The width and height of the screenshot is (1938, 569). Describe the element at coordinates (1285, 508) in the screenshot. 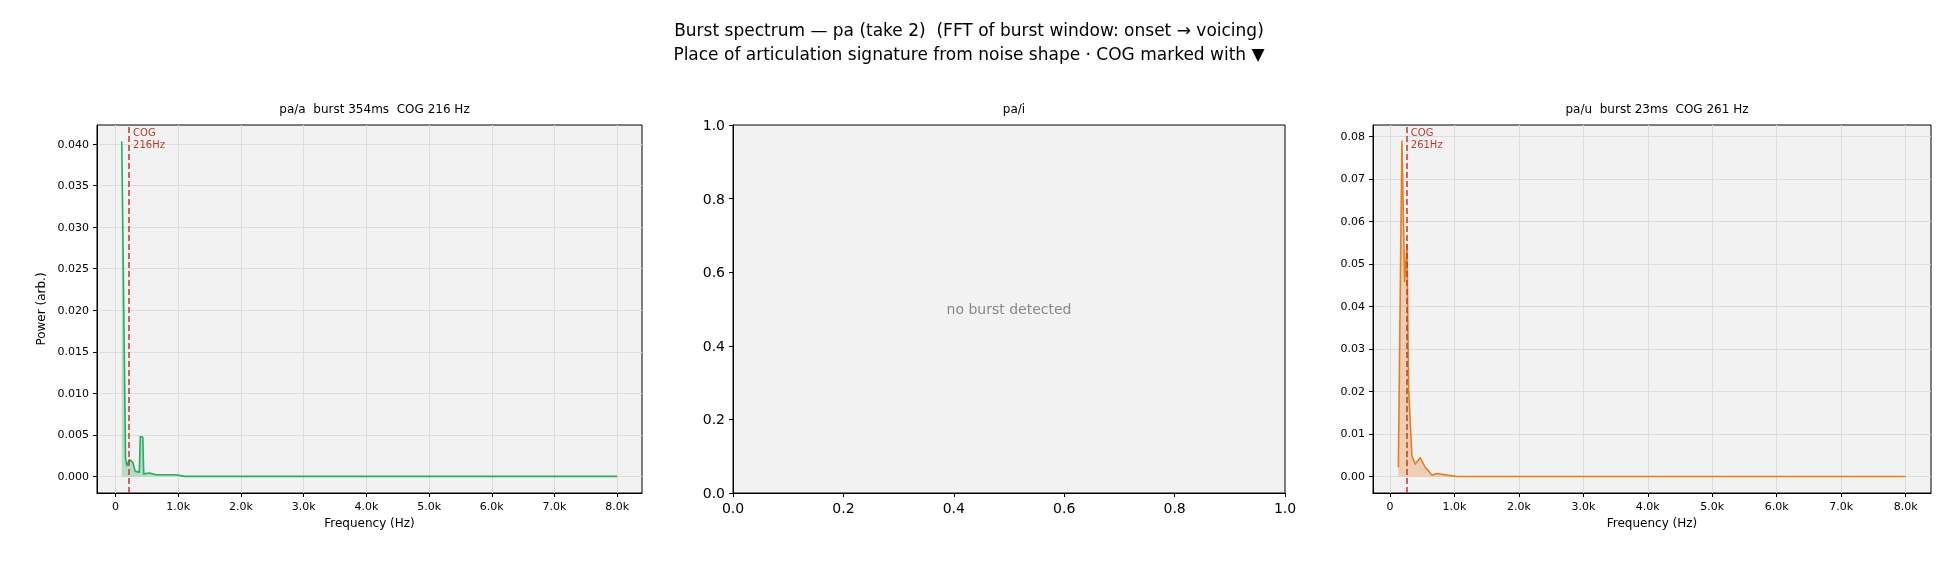

I see `x-tick-label: 1.0` at that location.